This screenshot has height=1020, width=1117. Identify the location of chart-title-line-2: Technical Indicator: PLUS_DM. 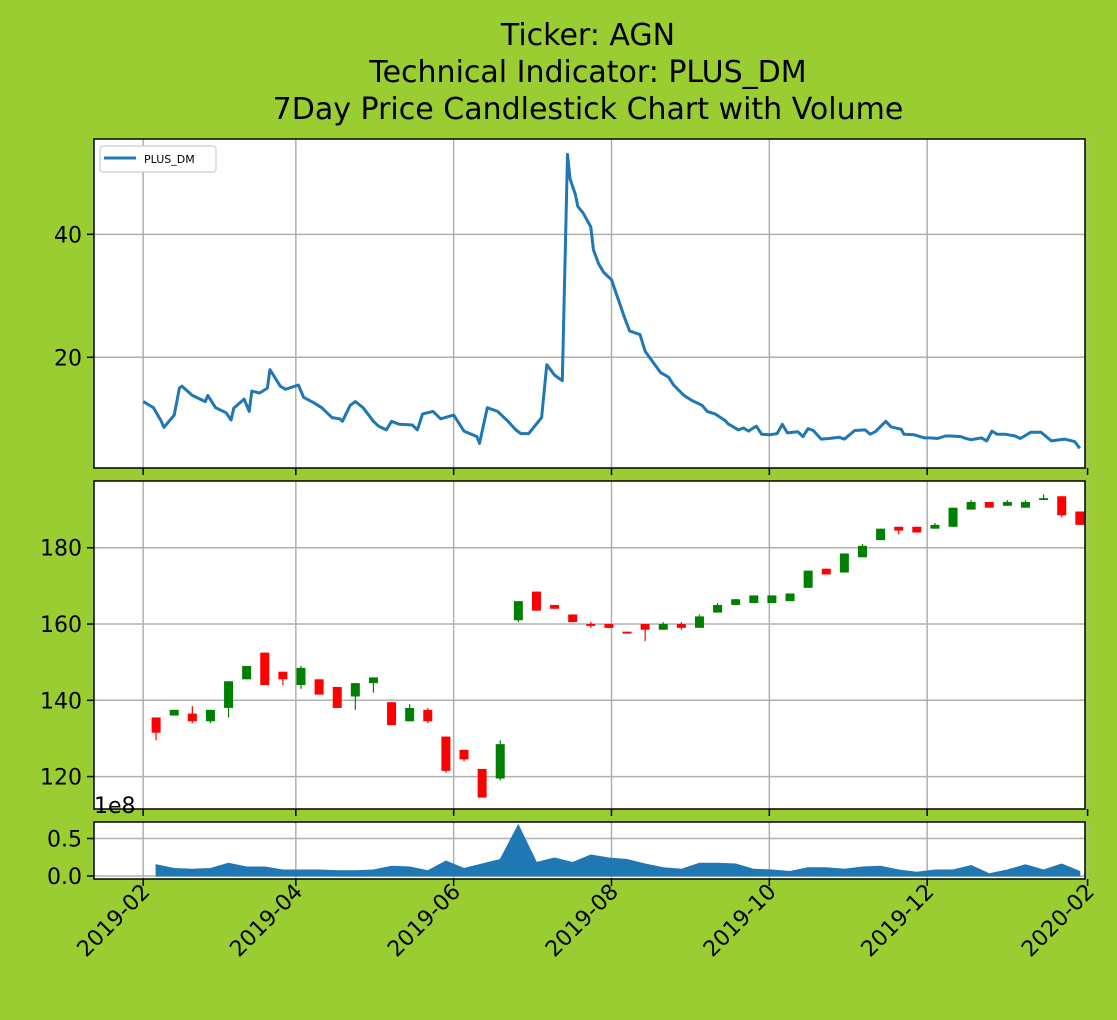
(587, 72).